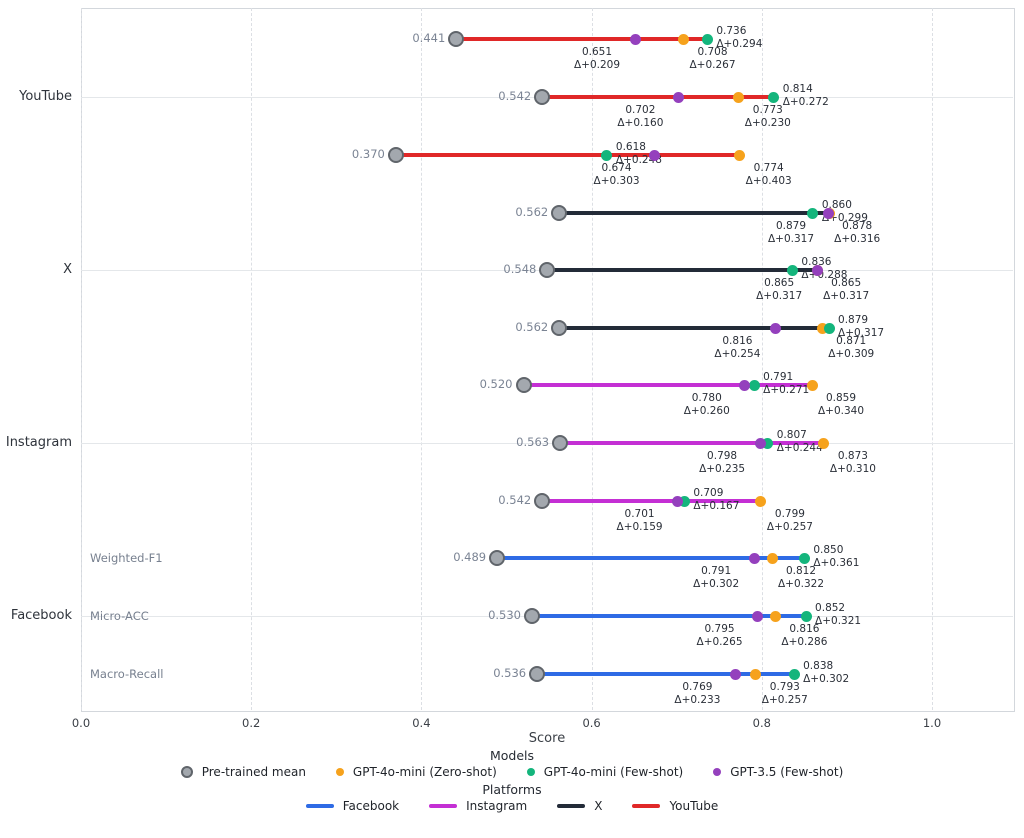 The height and width of the screenshot is (838, 1024). I want to click on legend-item-gpt-4o-mini-few-shot-: GPT-4o-mini (Few-shot), so click(604, 772).